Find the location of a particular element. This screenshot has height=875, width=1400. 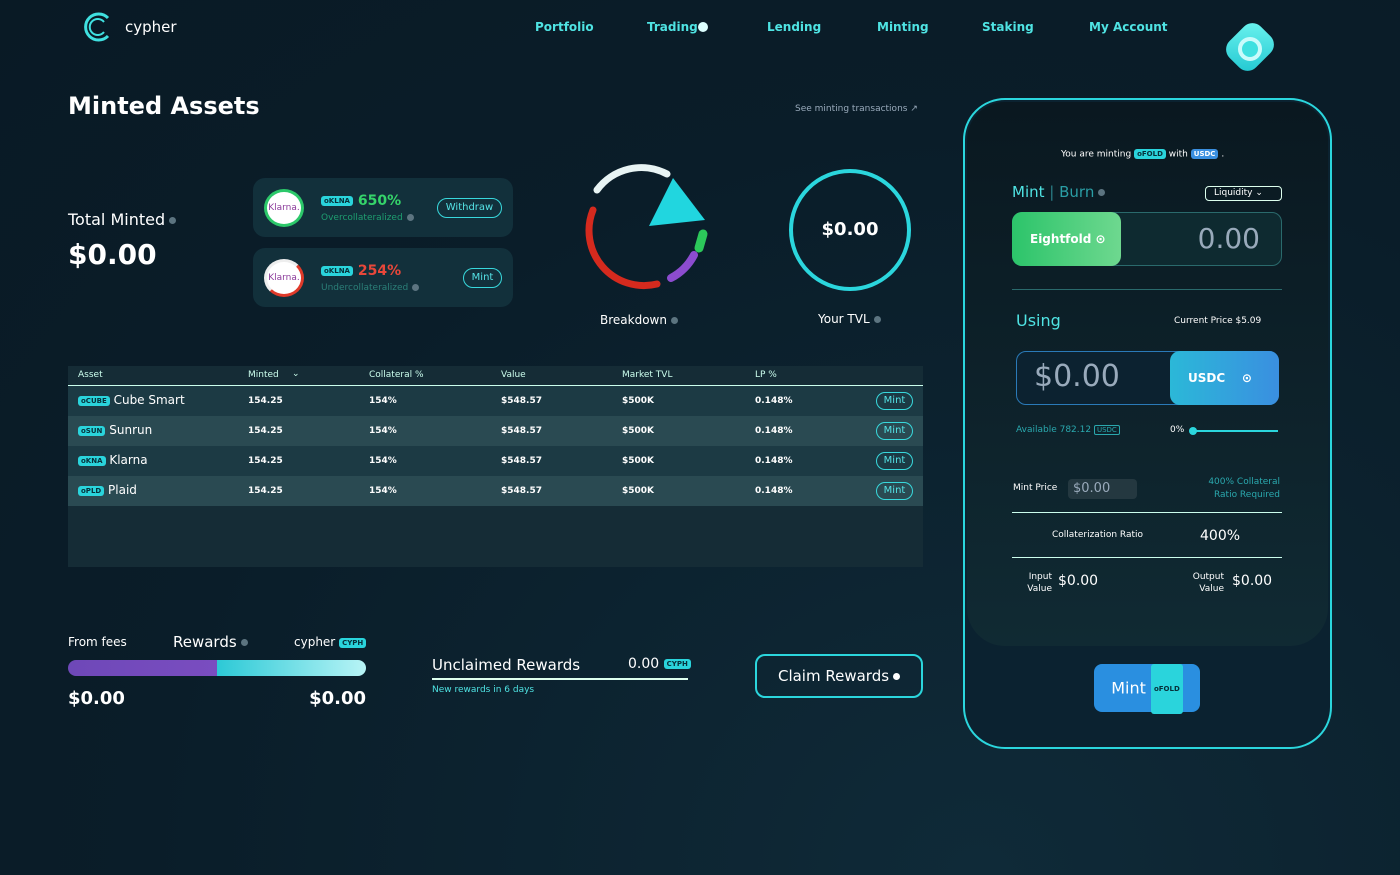

using-amount: $0.00 is located at coordinates (1077, 376).